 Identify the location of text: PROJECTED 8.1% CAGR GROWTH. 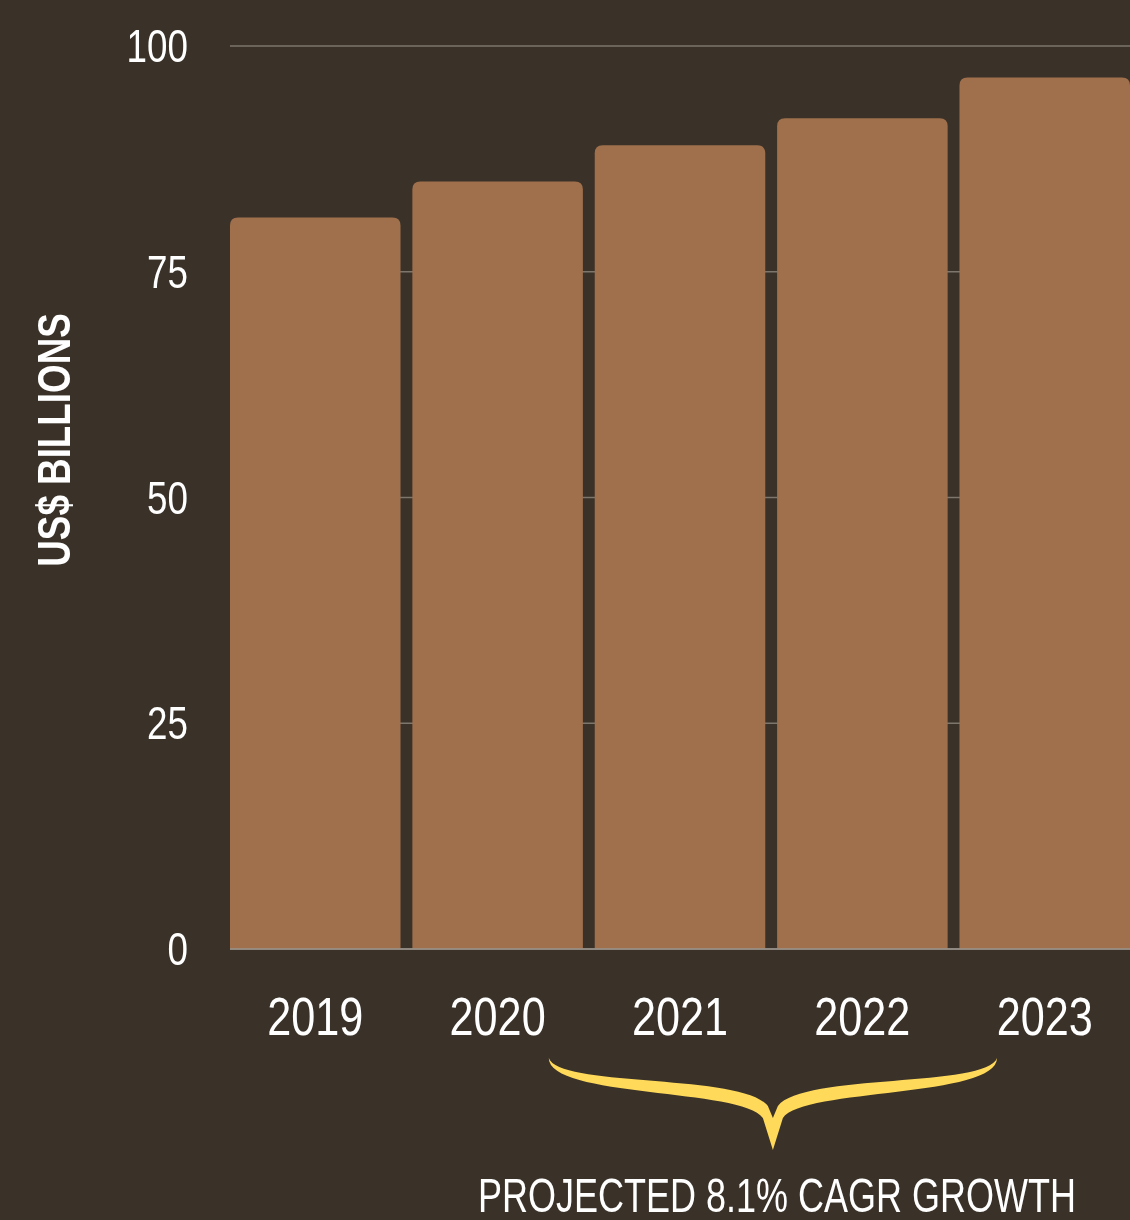
(777, 1194).